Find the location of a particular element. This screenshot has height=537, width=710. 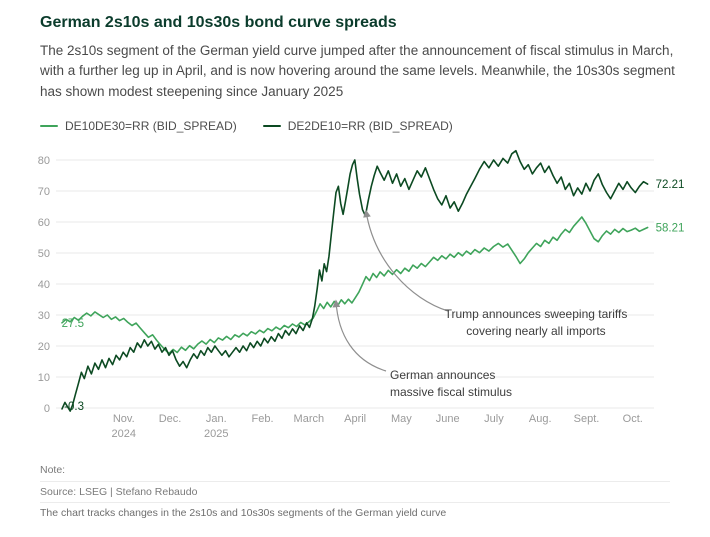

source-line: Source: LSEG | Stefano Rebaudo is located at coordinates (119, 492).